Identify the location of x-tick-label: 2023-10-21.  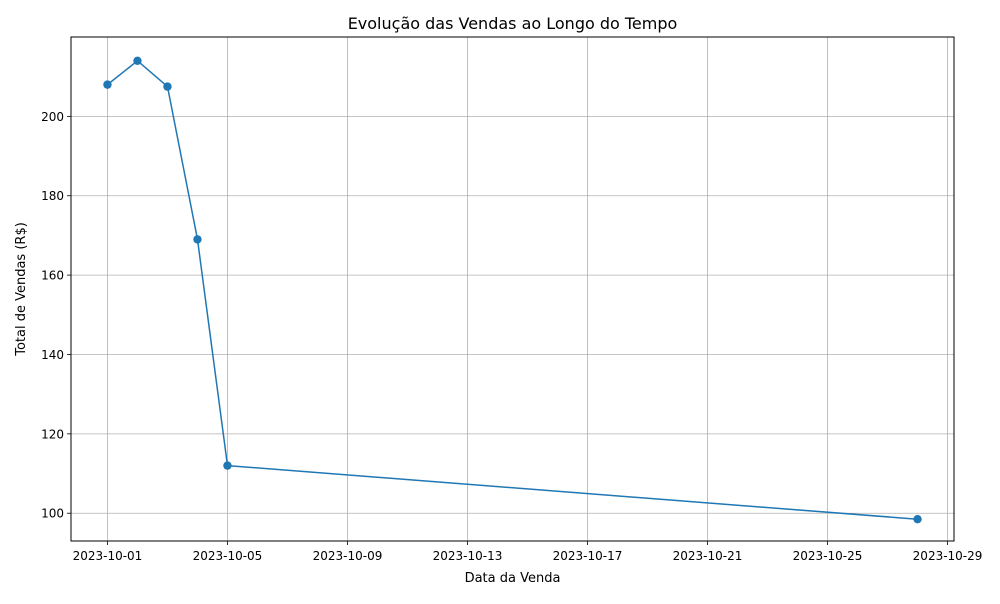
(708, 556).